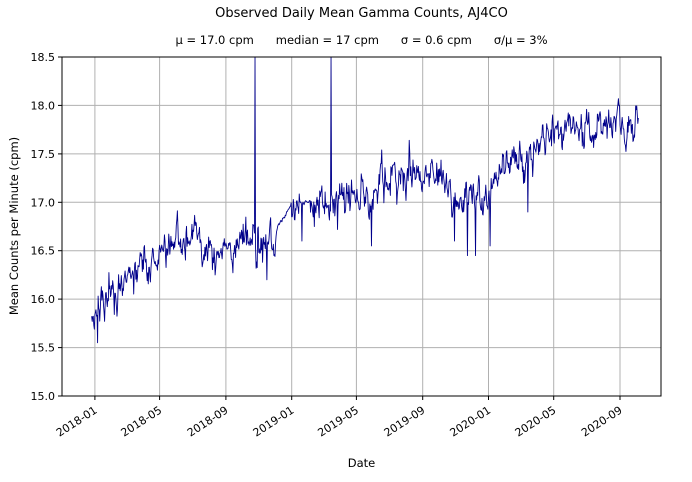 The height and width of the screenshot is (482, 692). I want to click on y-tick-label: 15.5, so click(43, 348).